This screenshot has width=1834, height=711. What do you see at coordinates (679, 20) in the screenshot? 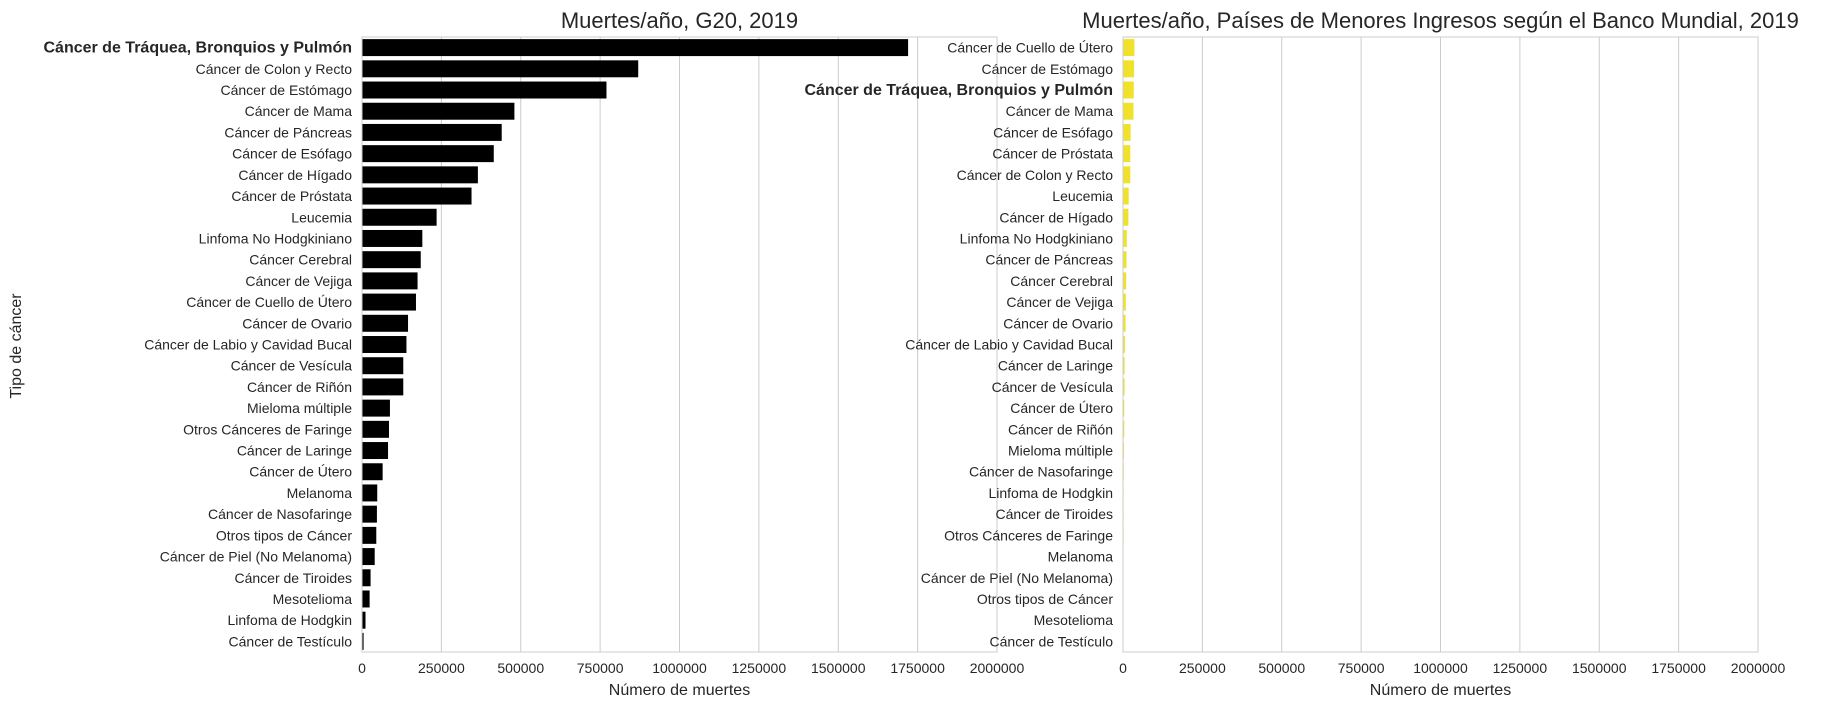
I see `chart-title: Muertes/año, G20, 2019` at bounding box center [679, 20].